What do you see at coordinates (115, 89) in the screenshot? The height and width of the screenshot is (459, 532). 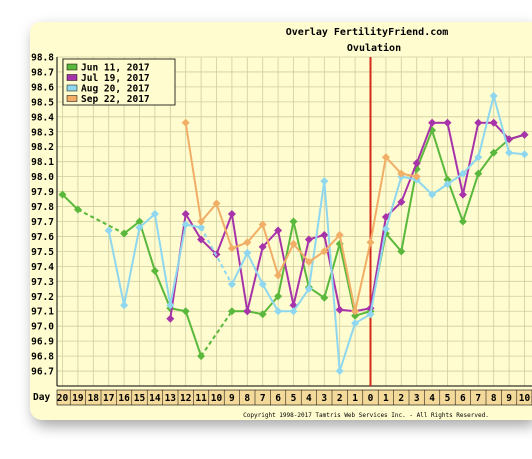 I see `legend-label: Aug 20, 2017` at bounding box center [115, 89].